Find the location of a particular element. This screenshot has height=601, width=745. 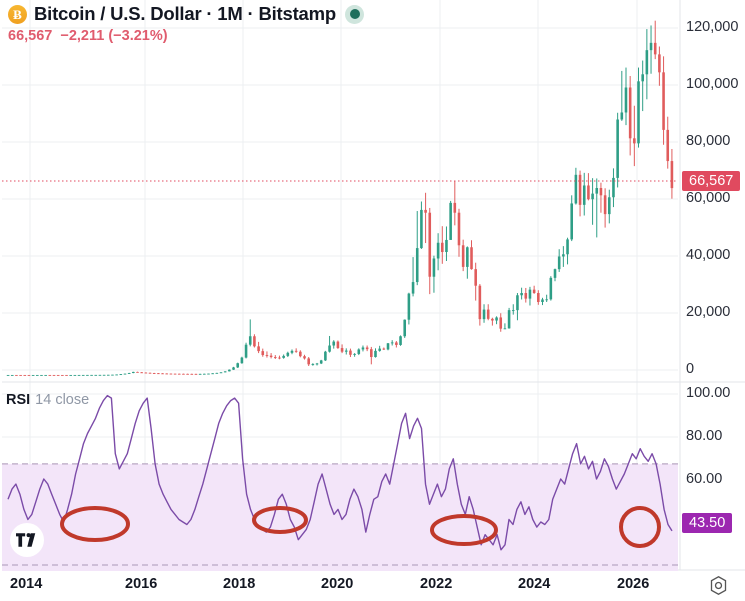

symbol-row: Ƀ Bitcoin / U.S. Dollar · 1M · Bitstamp is located at coordinates (186, 14).